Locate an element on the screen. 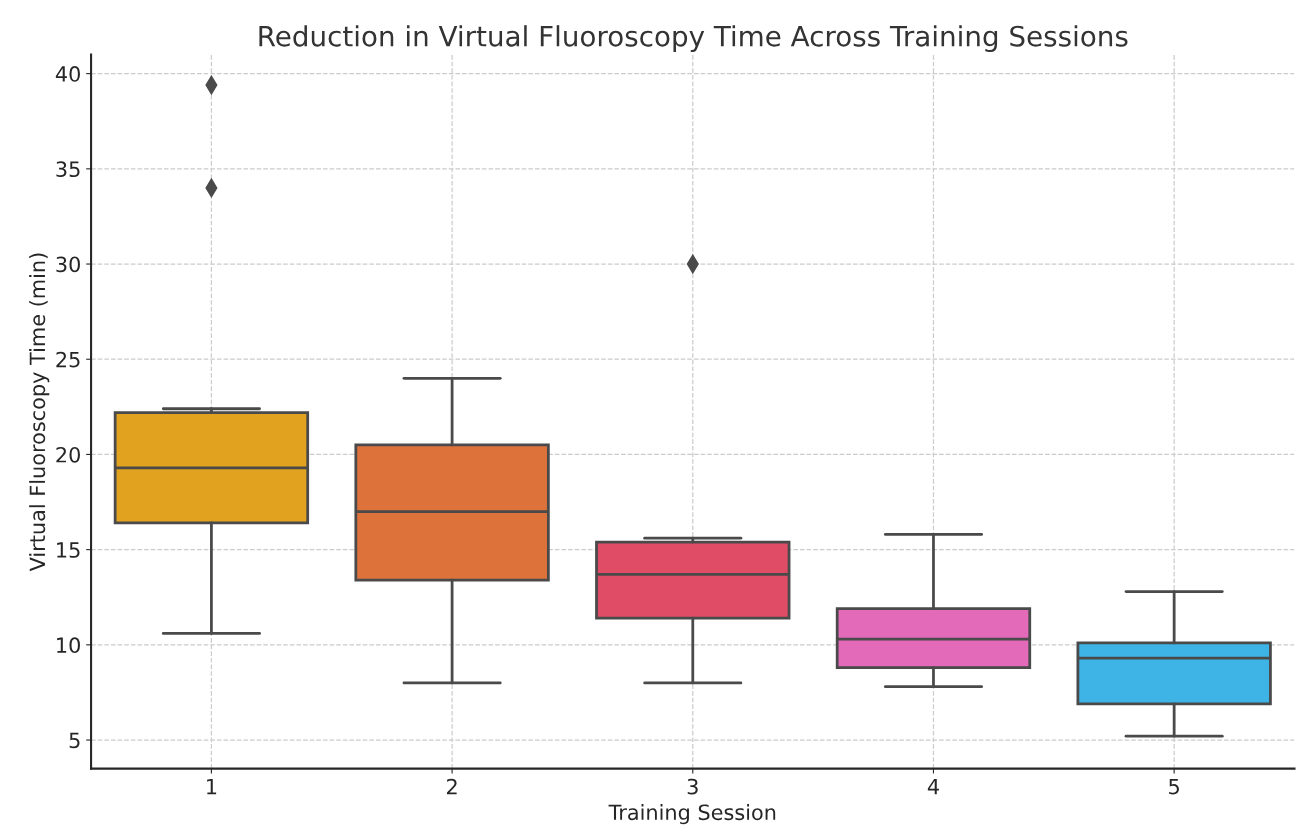 Image resolution: width=1301 pixels, height=840 pixels. chart-title: Reduction in Virtual Fluoroscopy Time Across Training Sessions is located at coordinates (693, 39).